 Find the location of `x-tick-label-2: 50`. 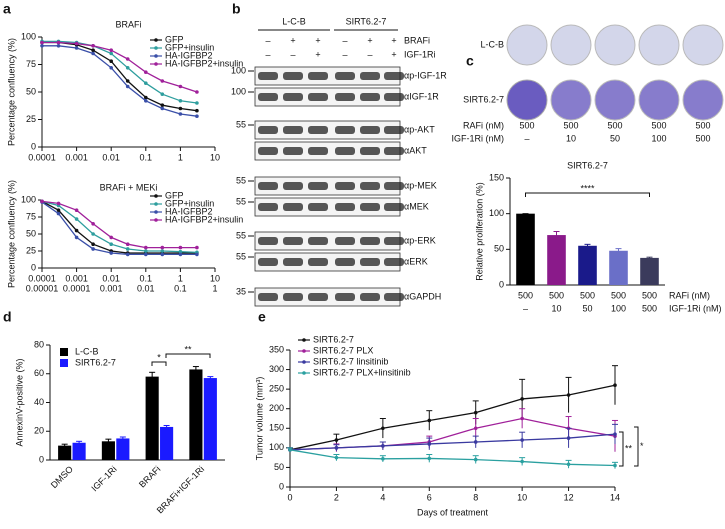

x-tick-label-2: 50 is located at coordinates (587, 308).